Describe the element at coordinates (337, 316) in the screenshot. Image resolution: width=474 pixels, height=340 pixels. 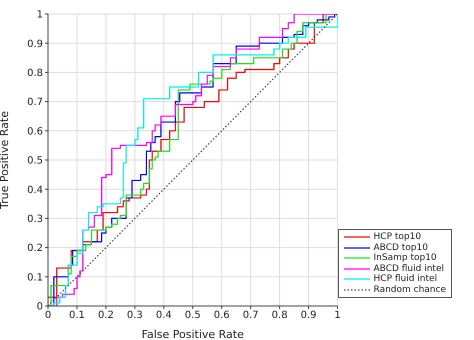
I see `x-tick-label: 1` at that location.